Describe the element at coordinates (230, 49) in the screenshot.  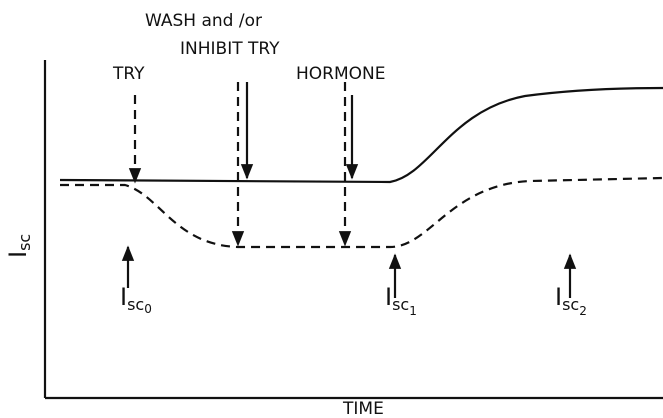
I see `header-line: INHIBIT TRY` at that location.